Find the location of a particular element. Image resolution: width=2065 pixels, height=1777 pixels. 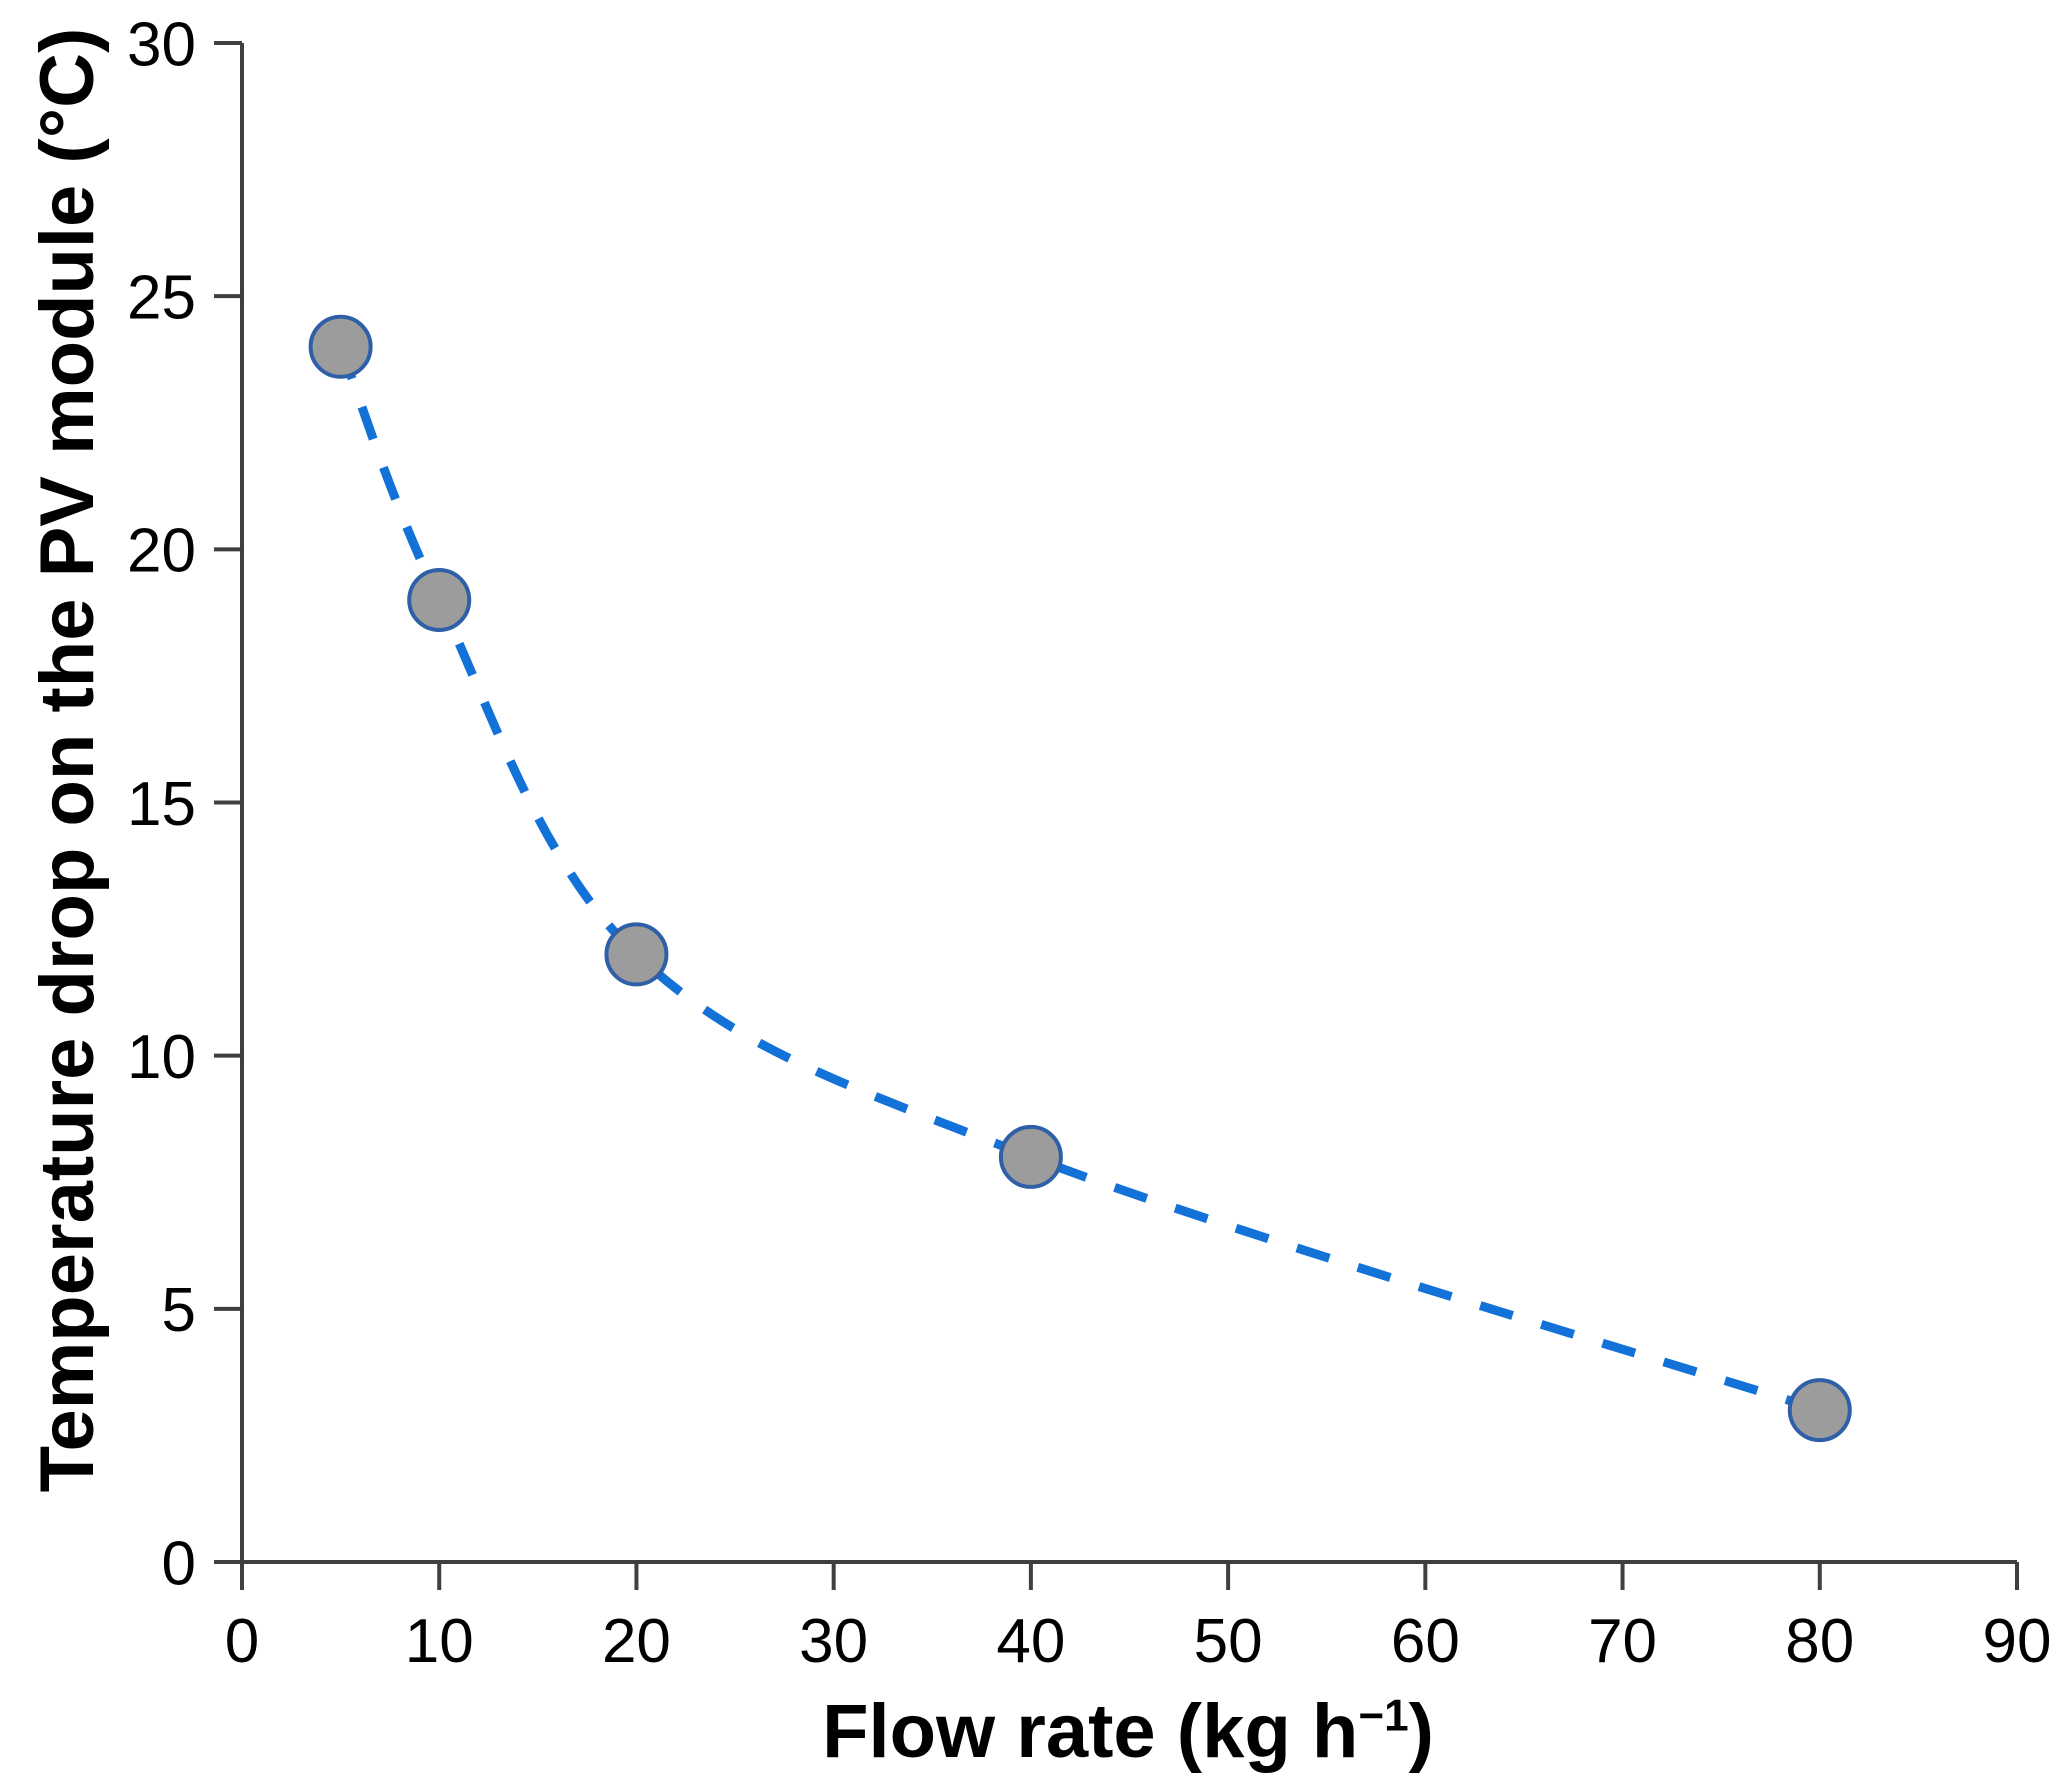

x-axis-title-superscript: −1 is located at coordinates (1383, 1716).